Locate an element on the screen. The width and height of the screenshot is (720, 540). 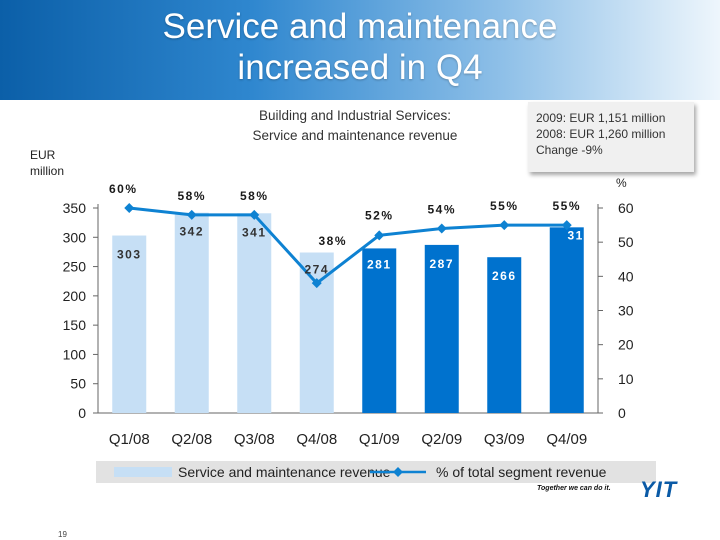
legend-swatch-line is located at coordinates (398, 472).